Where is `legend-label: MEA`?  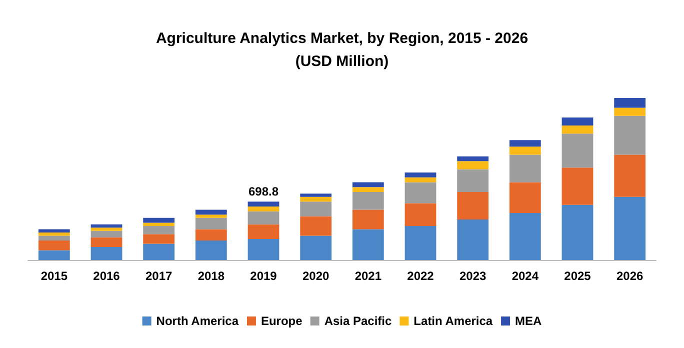 legend-label: MEA is located at coordinates (528, 321).